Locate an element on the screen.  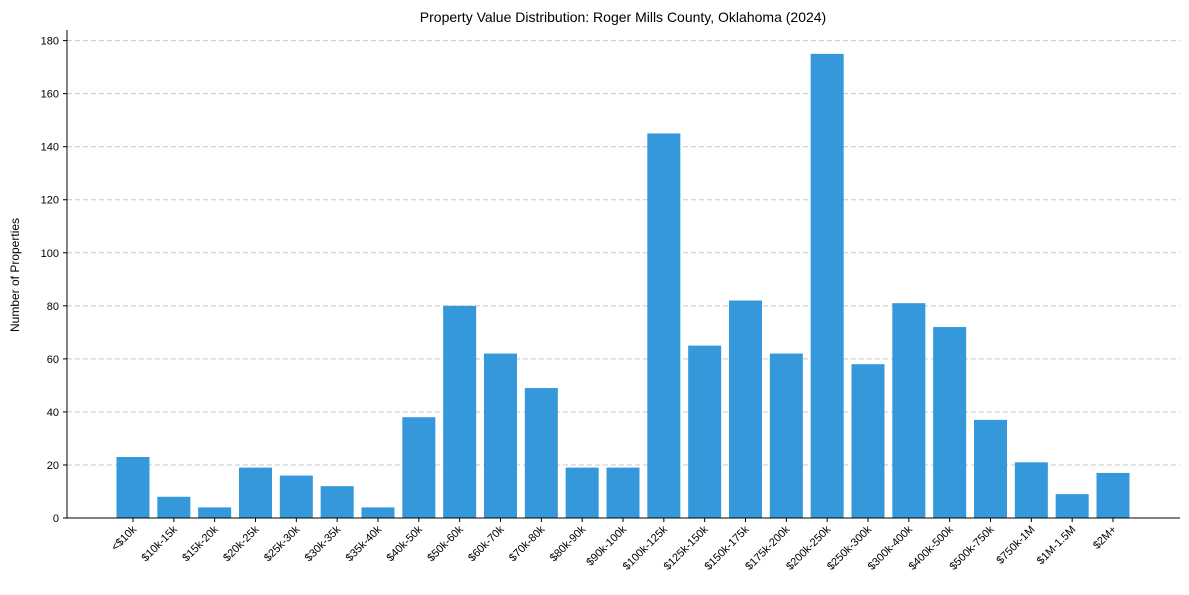
x-tick-label: $500k-750k is located at coordinates (971, 547).